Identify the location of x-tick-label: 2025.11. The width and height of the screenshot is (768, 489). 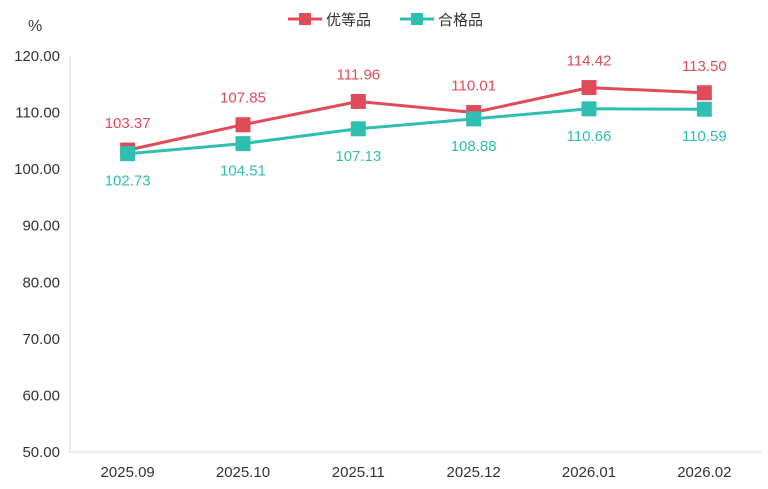
(358, 472).